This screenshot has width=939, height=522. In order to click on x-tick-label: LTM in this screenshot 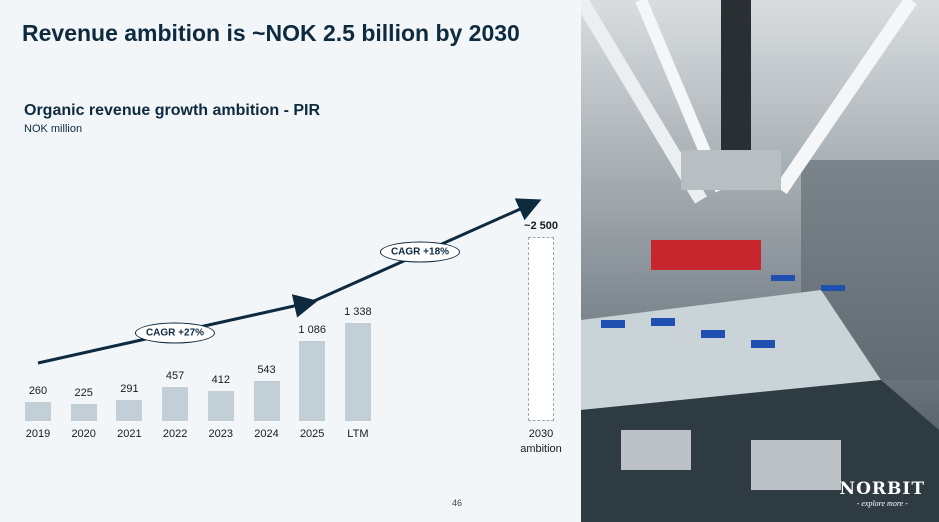, I will do `click(358, 434)`.